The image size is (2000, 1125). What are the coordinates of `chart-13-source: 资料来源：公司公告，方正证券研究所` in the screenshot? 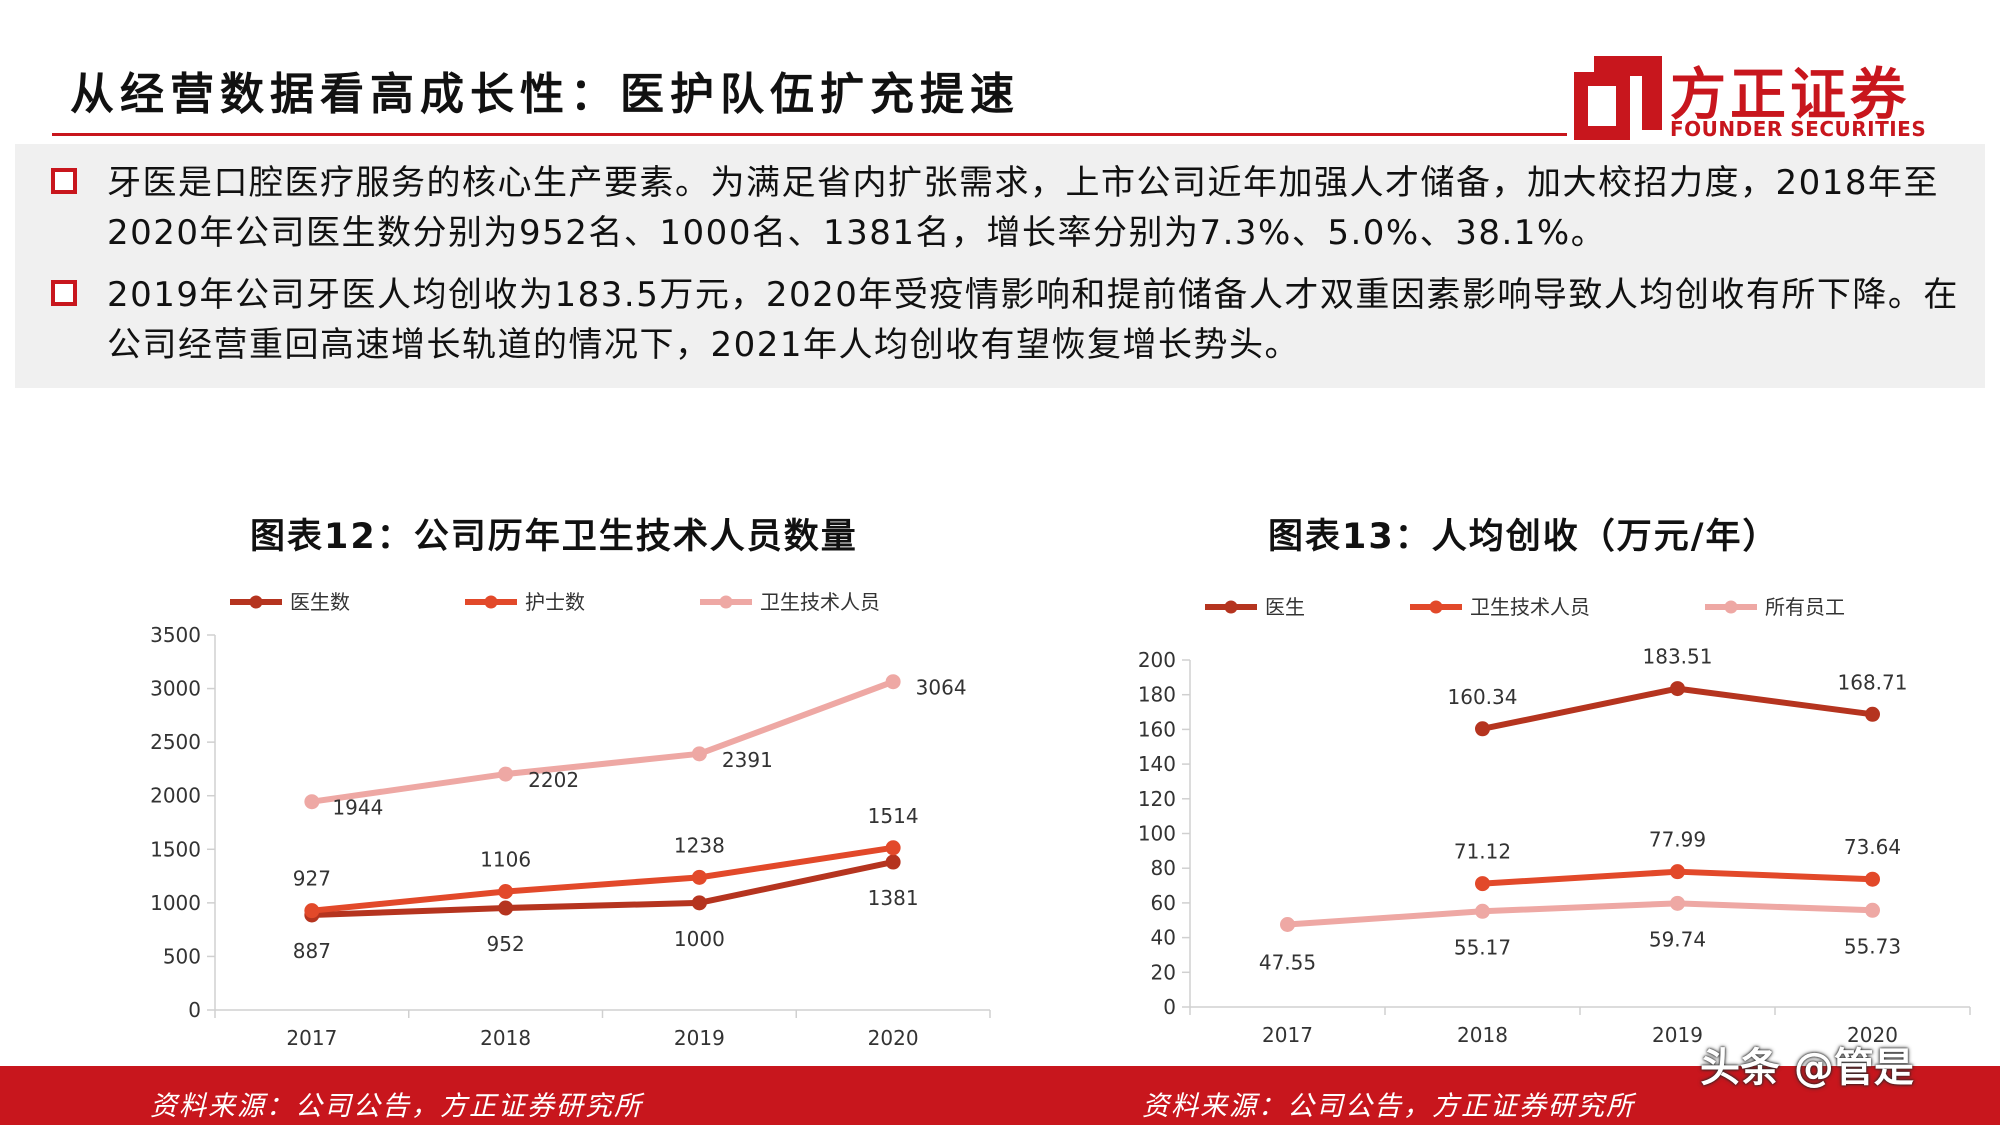 It's located at (1388, 1106).